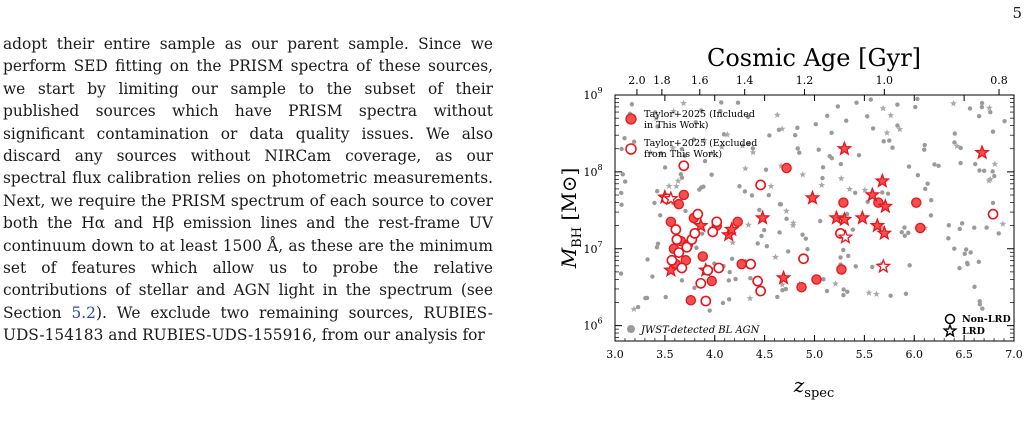 Image resolution: width=1034 pixels, height=424 pixels. I want to click on y-tick-label: 109, so click(592, 94).